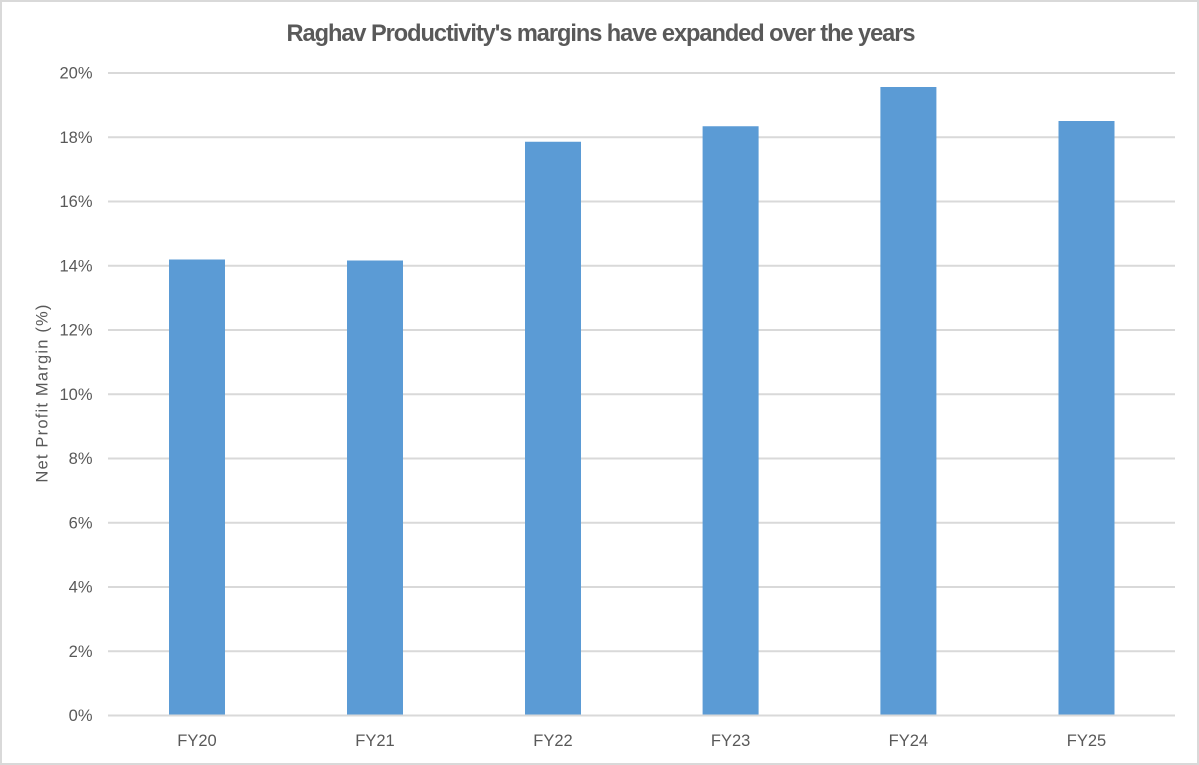  I want to click on svg-text: Net Profit Margin (%), so click(43, 392).